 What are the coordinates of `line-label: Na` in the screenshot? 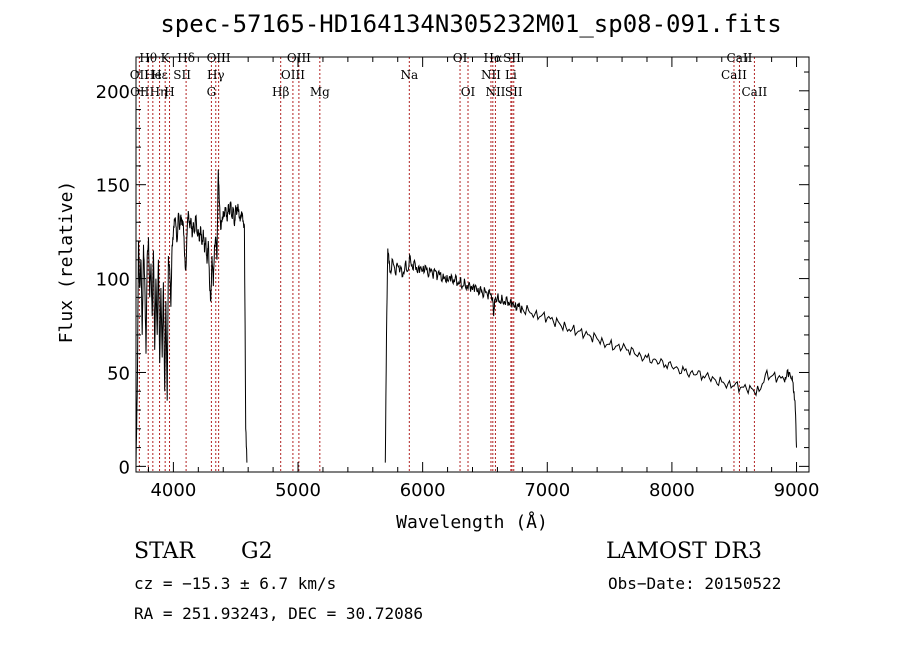 It's located at (409, 75).